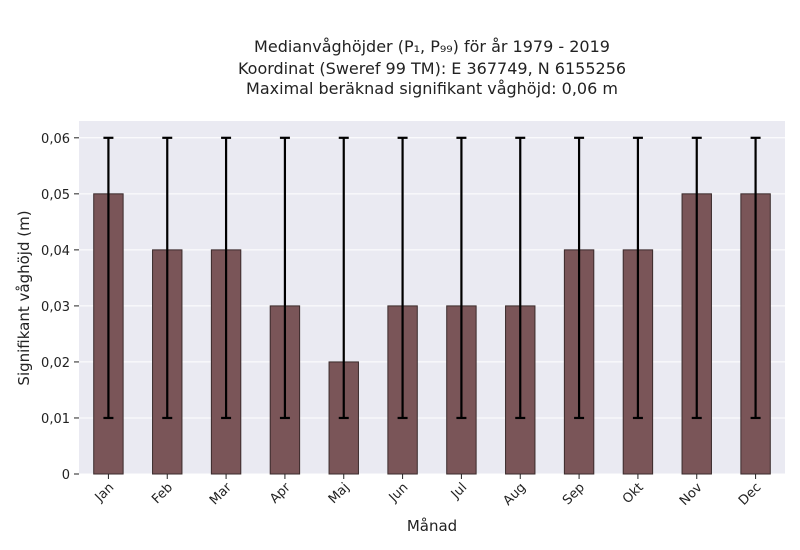 The image size is (800, 550). What do you see at coordinates (461, 278) in the screenshot?
I see `error-bar-jul` at bounding box center [461, 278].